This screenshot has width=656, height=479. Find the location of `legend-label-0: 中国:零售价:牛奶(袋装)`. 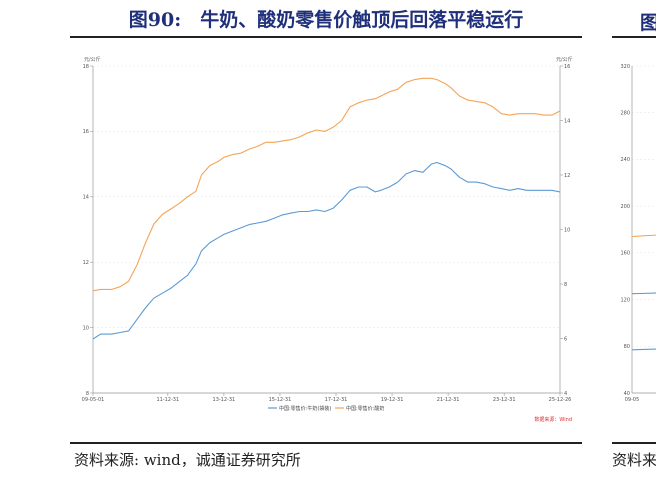

legend-label-0: 中国:零售价:牛奶(袋装) is located at coordinates (305, 408).